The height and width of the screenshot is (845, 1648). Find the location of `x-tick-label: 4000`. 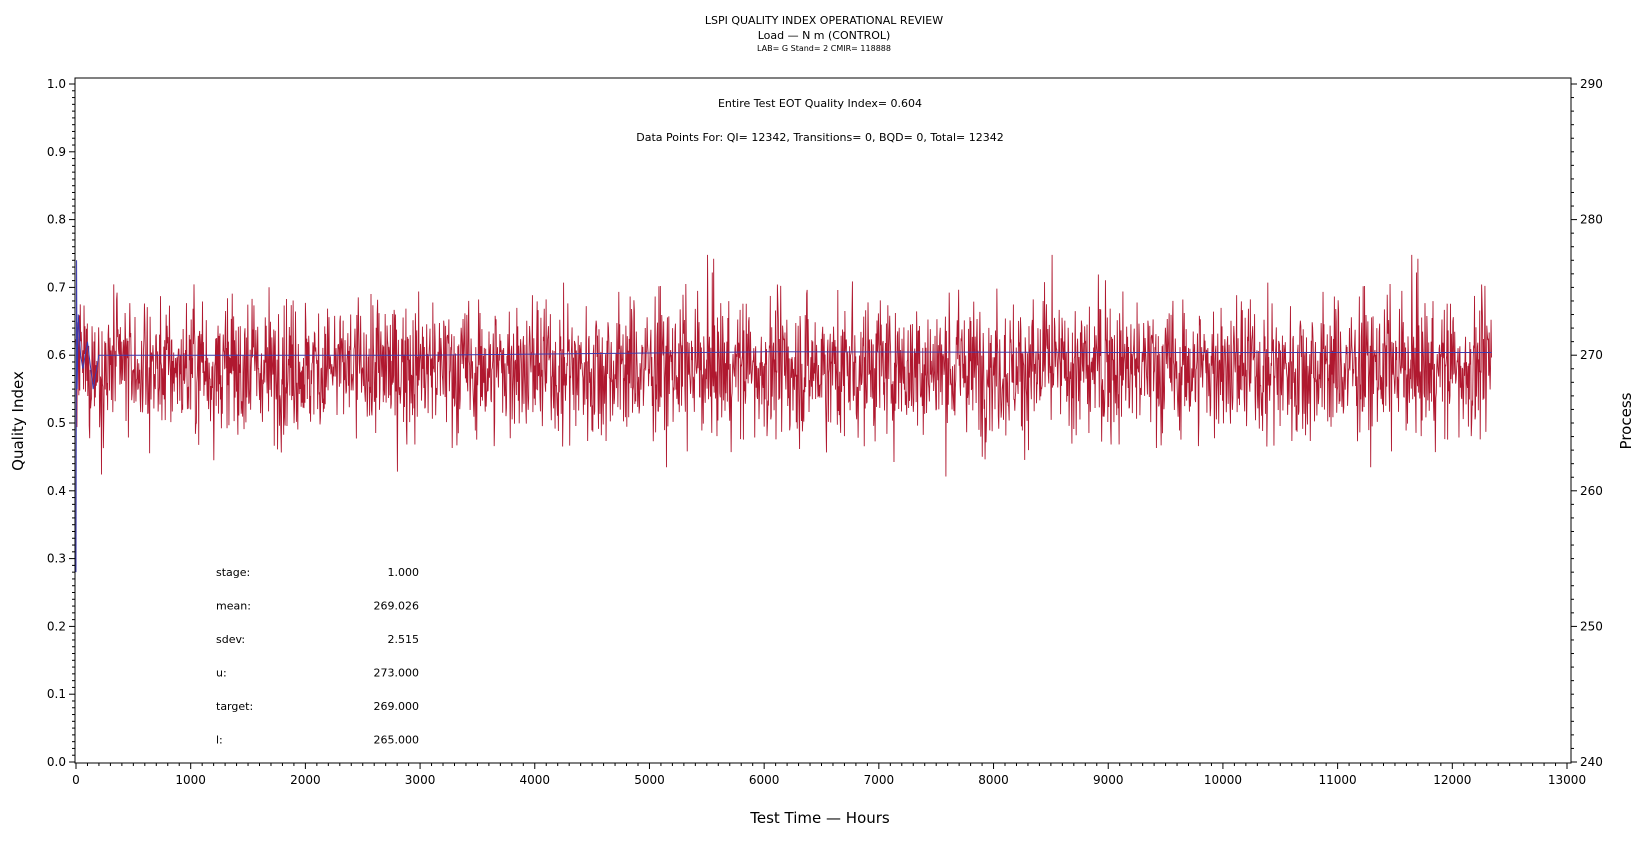

x-tick-label: 4000 is located at coordinates (534, 780).